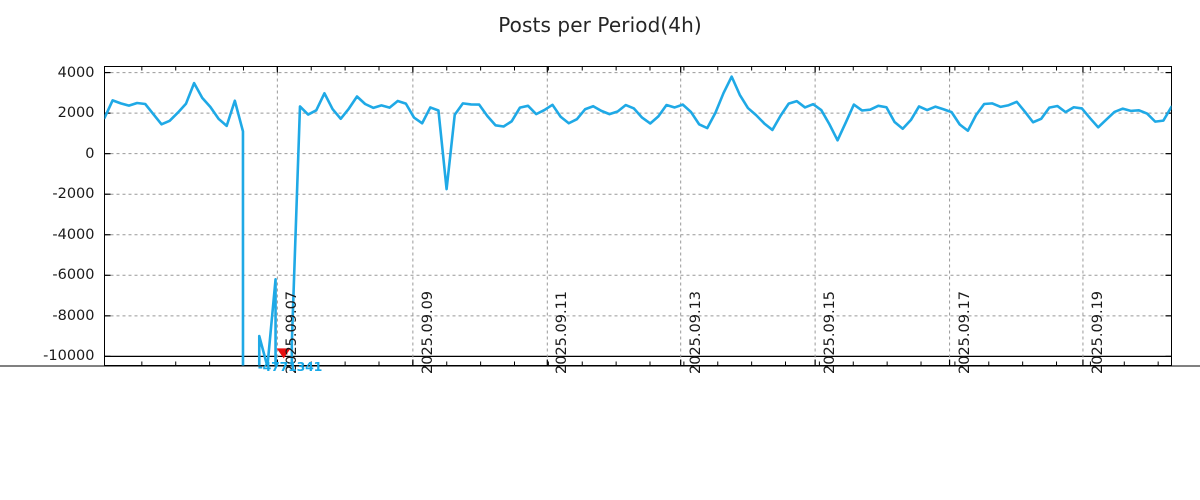 This screenshot has height=500, width=1200. I want to click on x-tick-label: 2025.09.17, so click(964, 332).